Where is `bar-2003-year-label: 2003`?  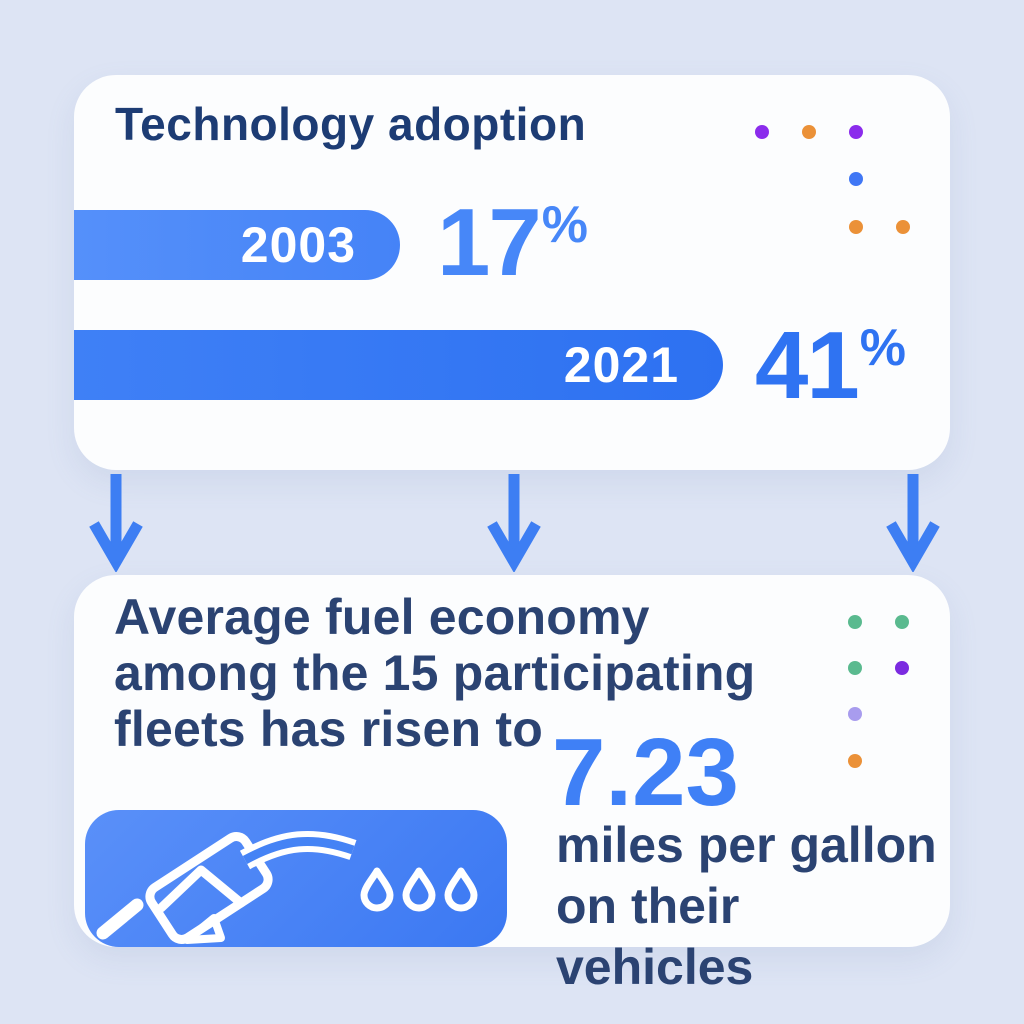 bar-2003-year-label: 2003 is located at coordinates (298, 245).